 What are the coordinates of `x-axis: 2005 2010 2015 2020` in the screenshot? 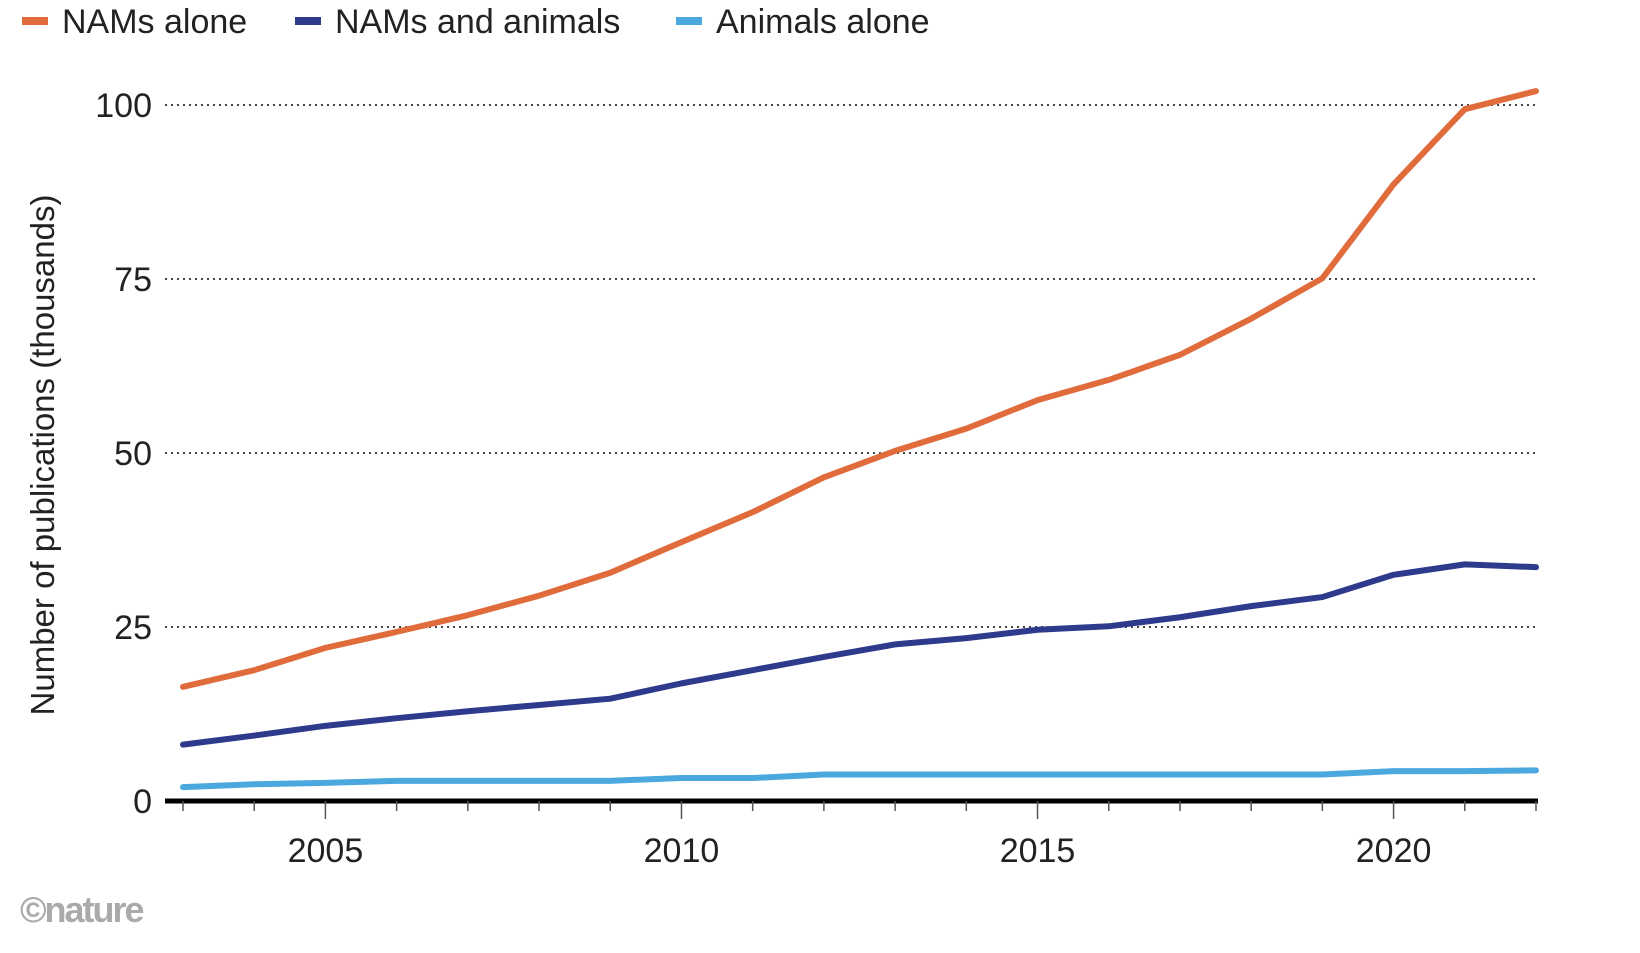 It's located at (851, 834).